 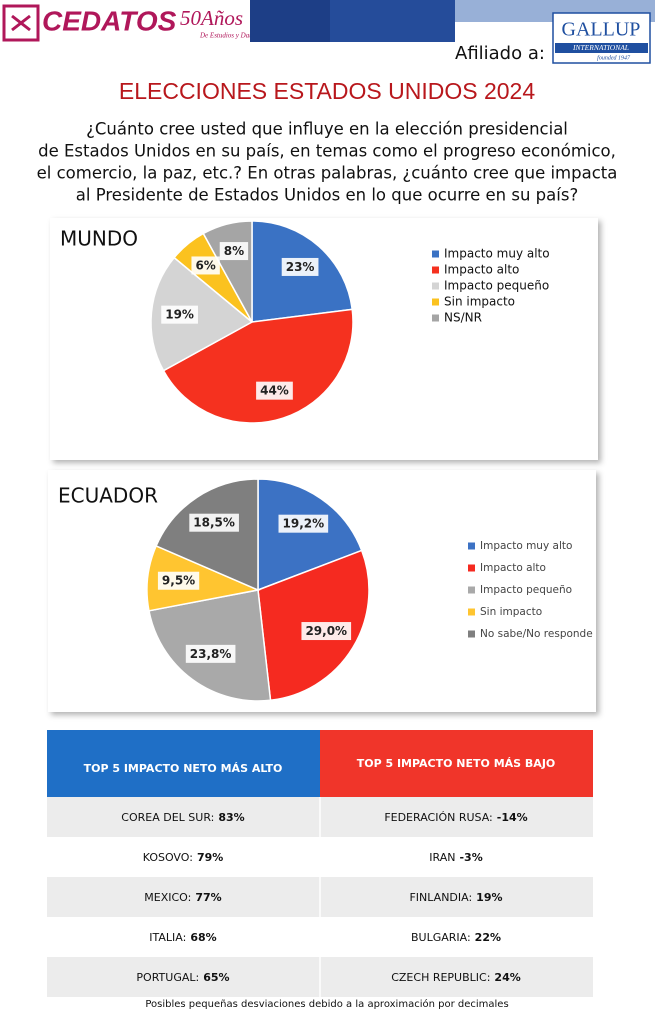 I want to click on cell-label: CZECH REPUBLIC:, so click(x=440, y=977).